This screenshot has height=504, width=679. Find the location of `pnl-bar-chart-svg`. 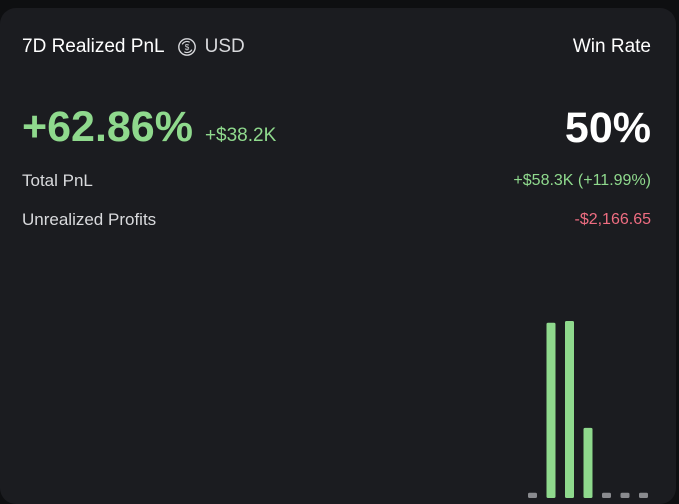

pnl-bar-chart-svg is located at coordinates (588, 409).